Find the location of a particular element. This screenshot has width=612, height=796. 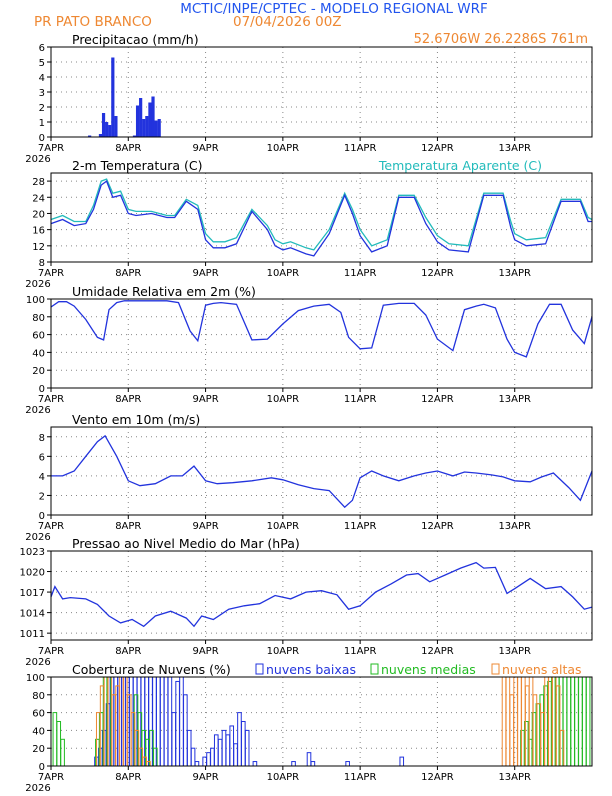

panel-title: Pressao ao Nivel Medio do Mar (hPa) is located at coordinates (186, 543).